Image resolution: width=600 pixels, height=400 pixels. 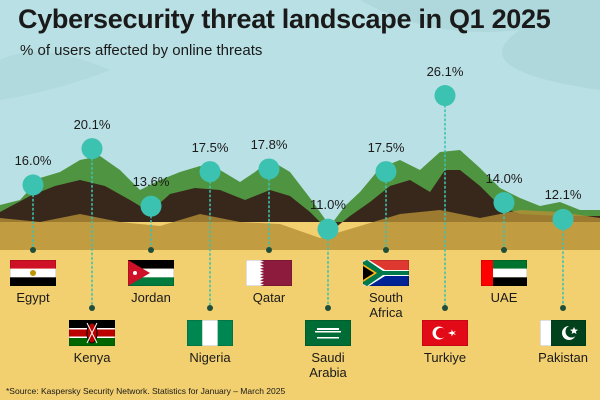 What do you see at coordinates (269, 144) in the screenshot?
I see `value-label: 17.8%` at bounding box center [269, 144].